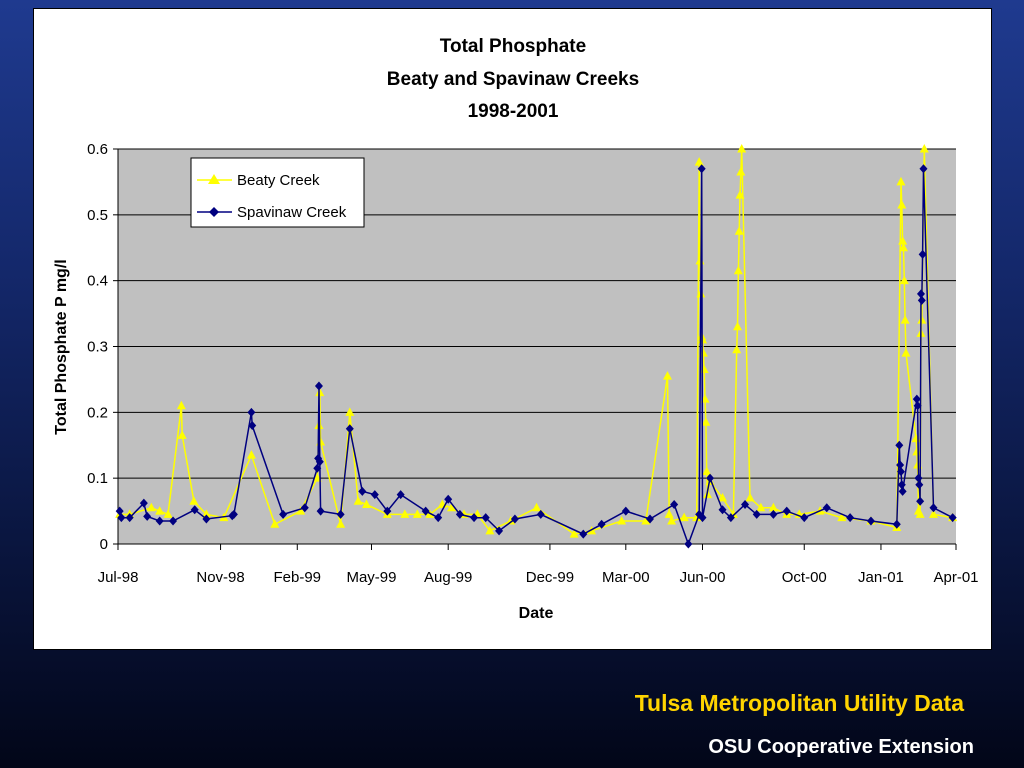 This screenshot has width=1024, height=768. I want to click on y-tick-label: 0.2, so click(97, 412).